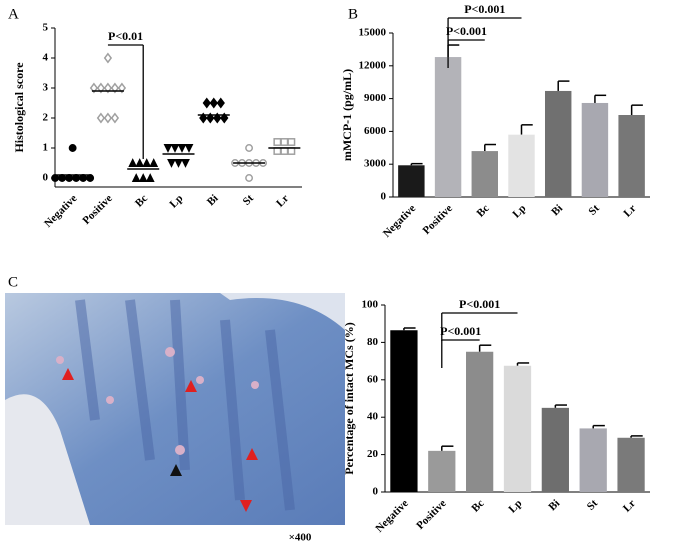 The height and width of the screenshot is (546, 675). I want to click on y-tick-label: 20, so click(373, 454).